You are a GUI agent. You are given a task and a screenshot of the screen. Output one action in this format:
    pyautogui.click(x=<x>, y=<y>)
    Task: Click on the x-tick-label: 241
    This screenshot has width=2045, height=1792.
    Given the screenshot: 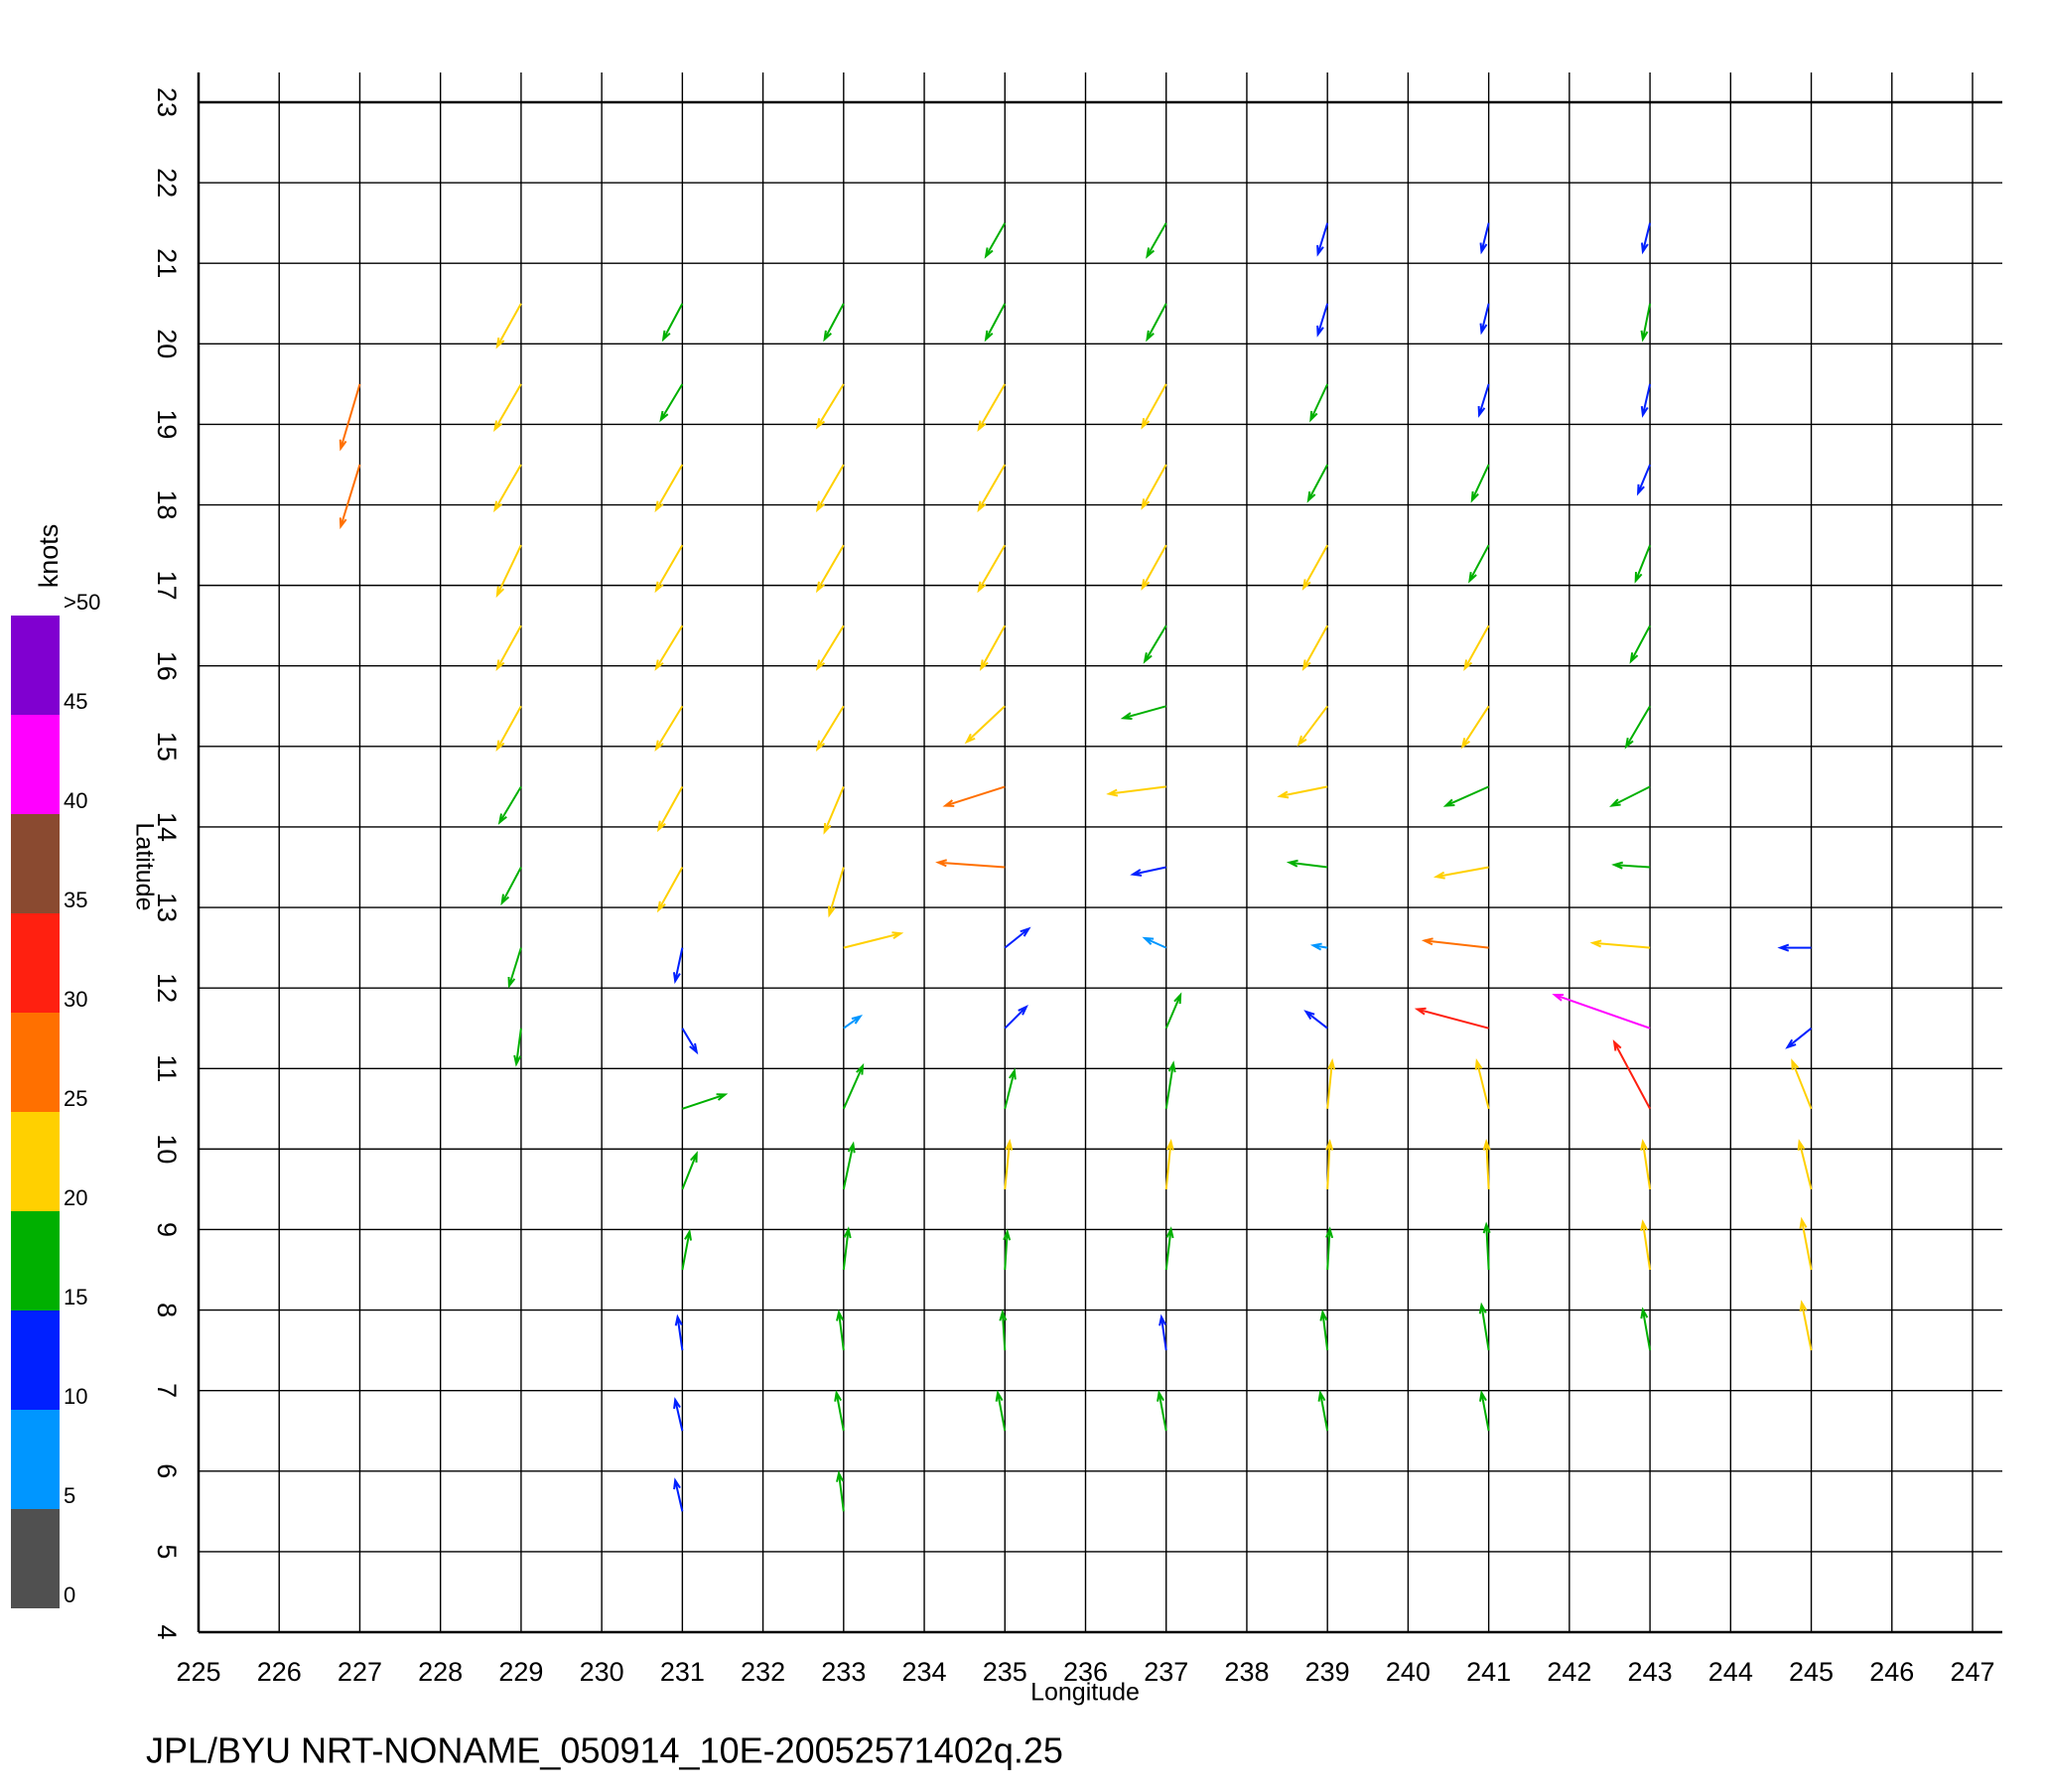 What is the action you would take?
    pyautogui.click(x=1488, y=1672)
    